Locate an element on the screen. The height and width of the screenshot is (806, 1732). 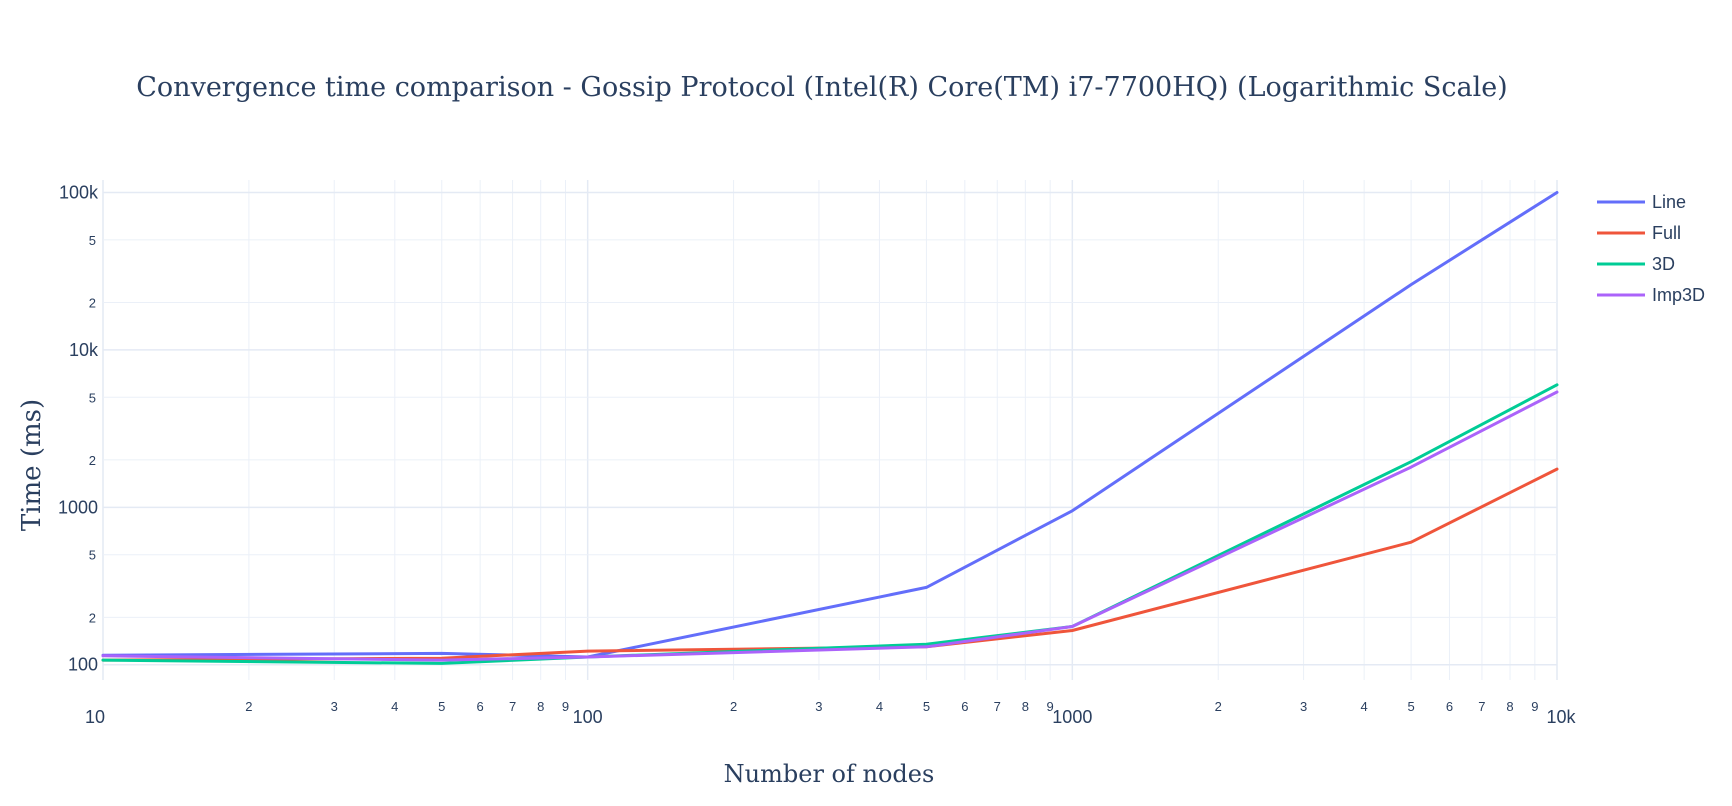
legend-item-full: Full is located at coordinates (1639, 233).